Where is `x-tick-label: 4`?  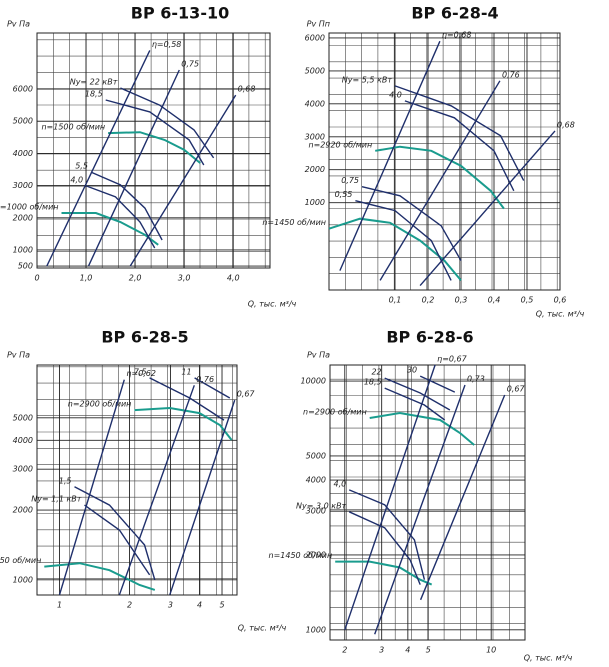
x-tick-label: 4 is located at coordinates (199, 605).